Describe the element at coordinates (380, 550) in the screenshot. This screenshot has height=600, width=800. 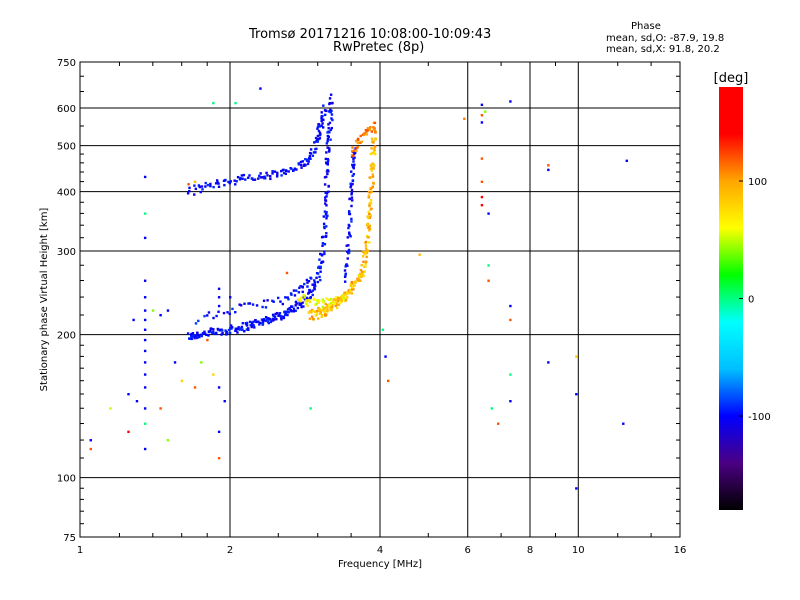
I see `x-tick-label: 4` at that location.